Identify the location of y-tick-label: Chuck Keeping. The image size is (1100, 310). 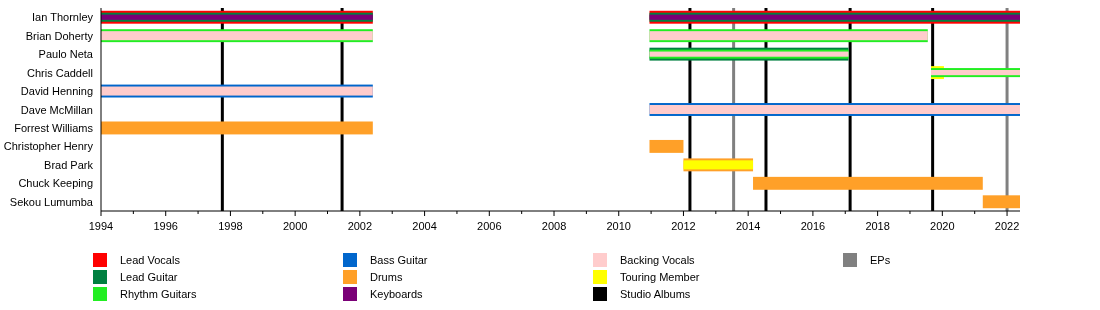
(55, 183).